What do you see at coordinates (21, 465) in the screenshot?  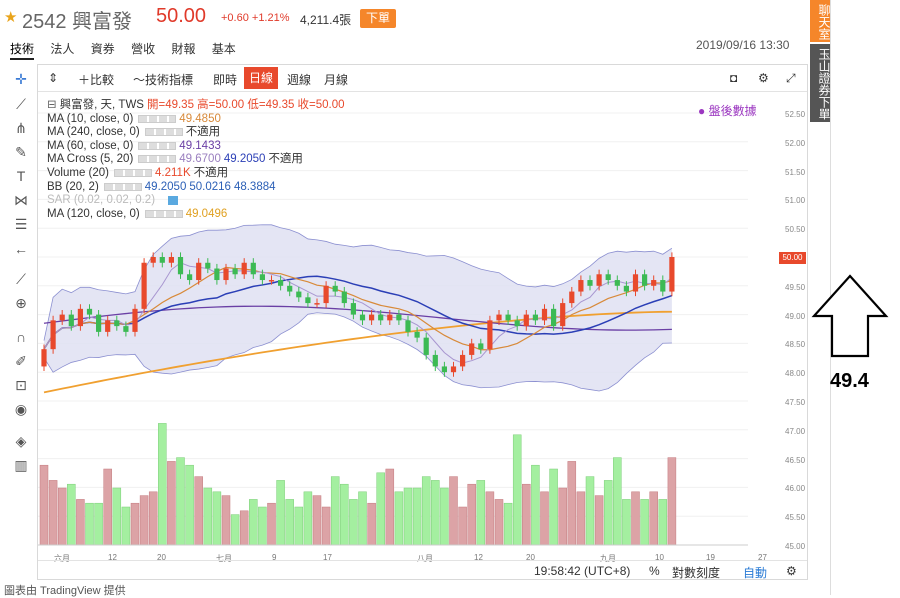 I see `trash-icon: ▥` at bounding box center [21, 465].